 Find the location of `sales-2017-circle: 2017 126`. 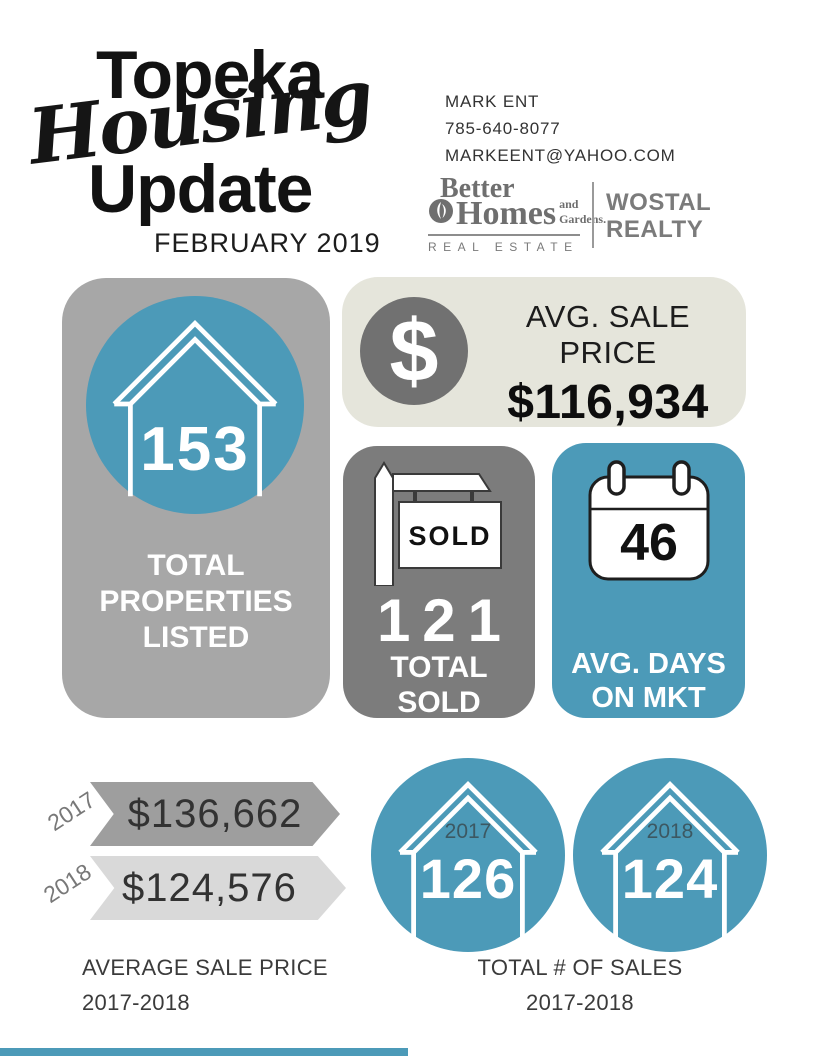

sales-2017-circle: 2017 126 is located at coordinates (468, 855).